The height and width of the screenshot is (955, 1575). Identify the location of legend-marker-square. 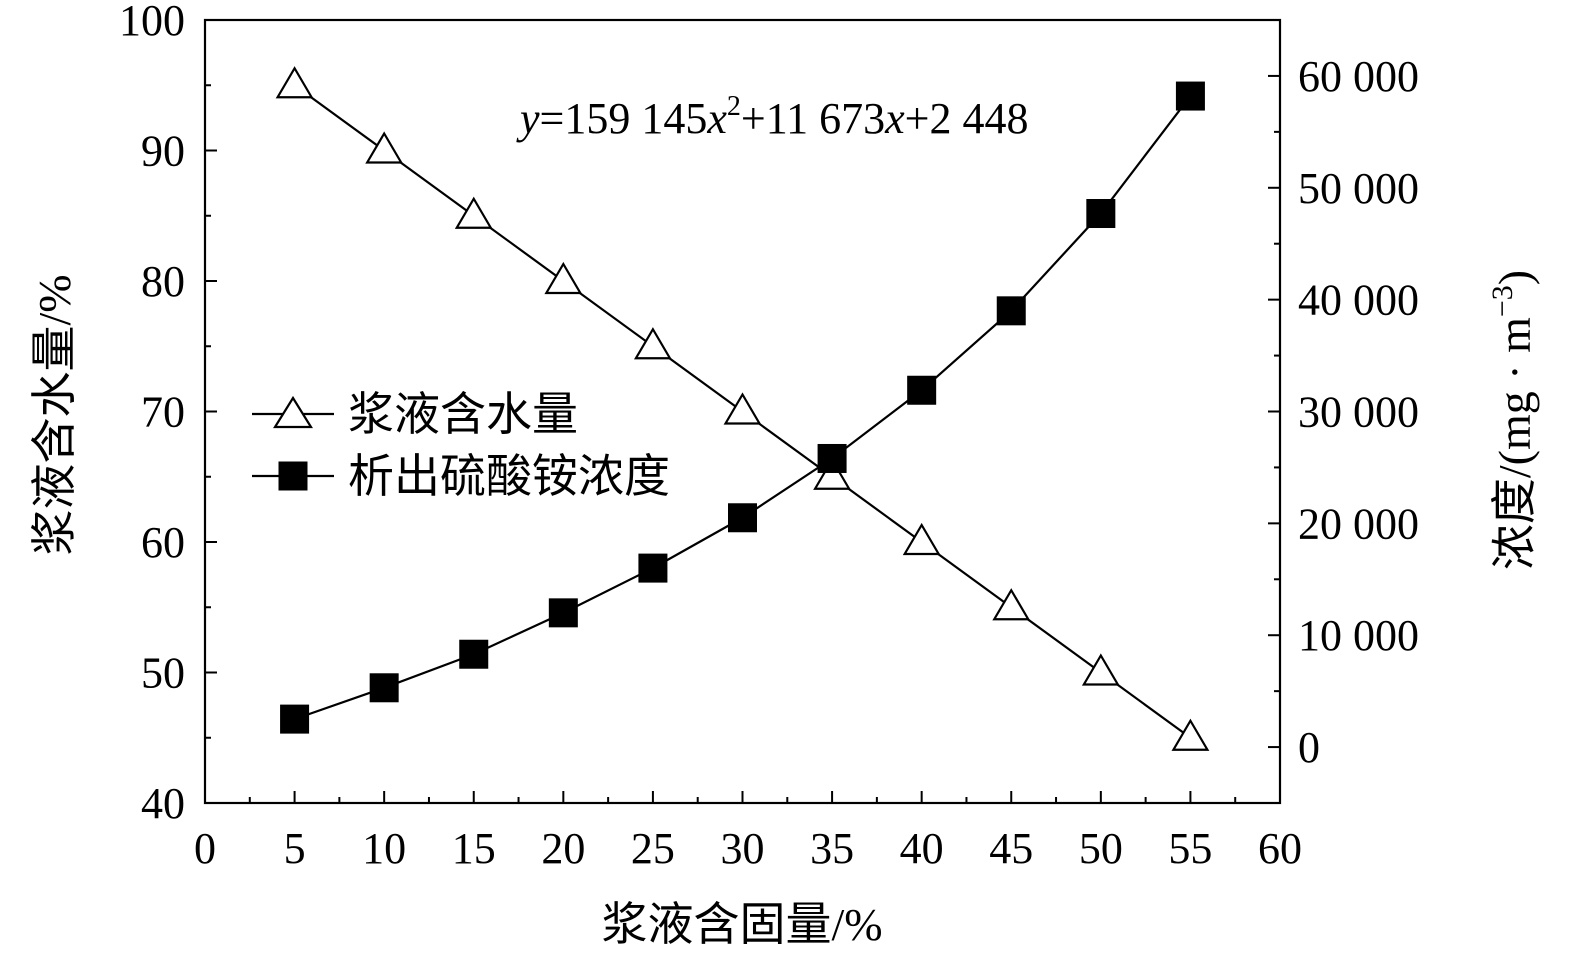
(293, 476).